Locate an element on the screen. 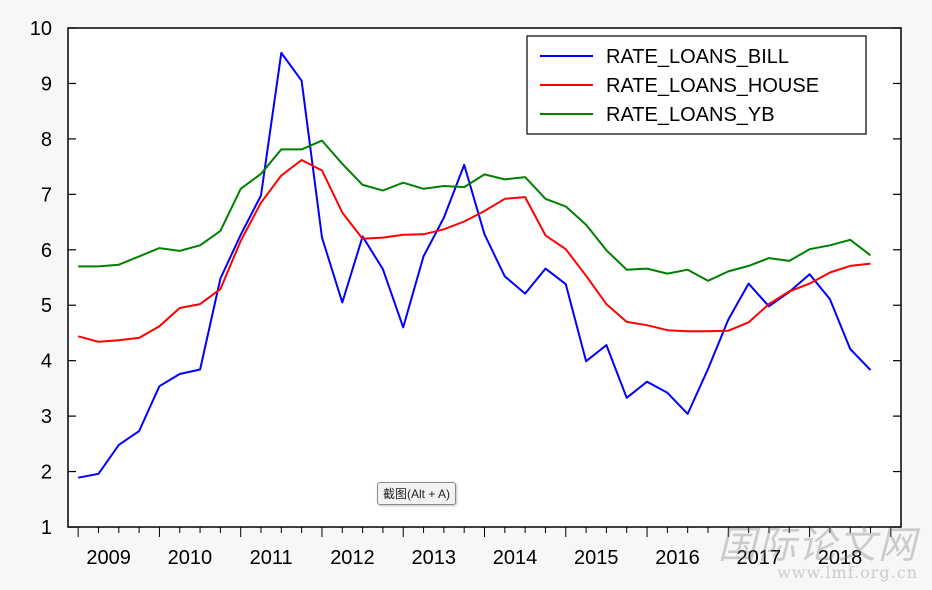  y-tick-label: 6 is located at coordinates (46, 251).